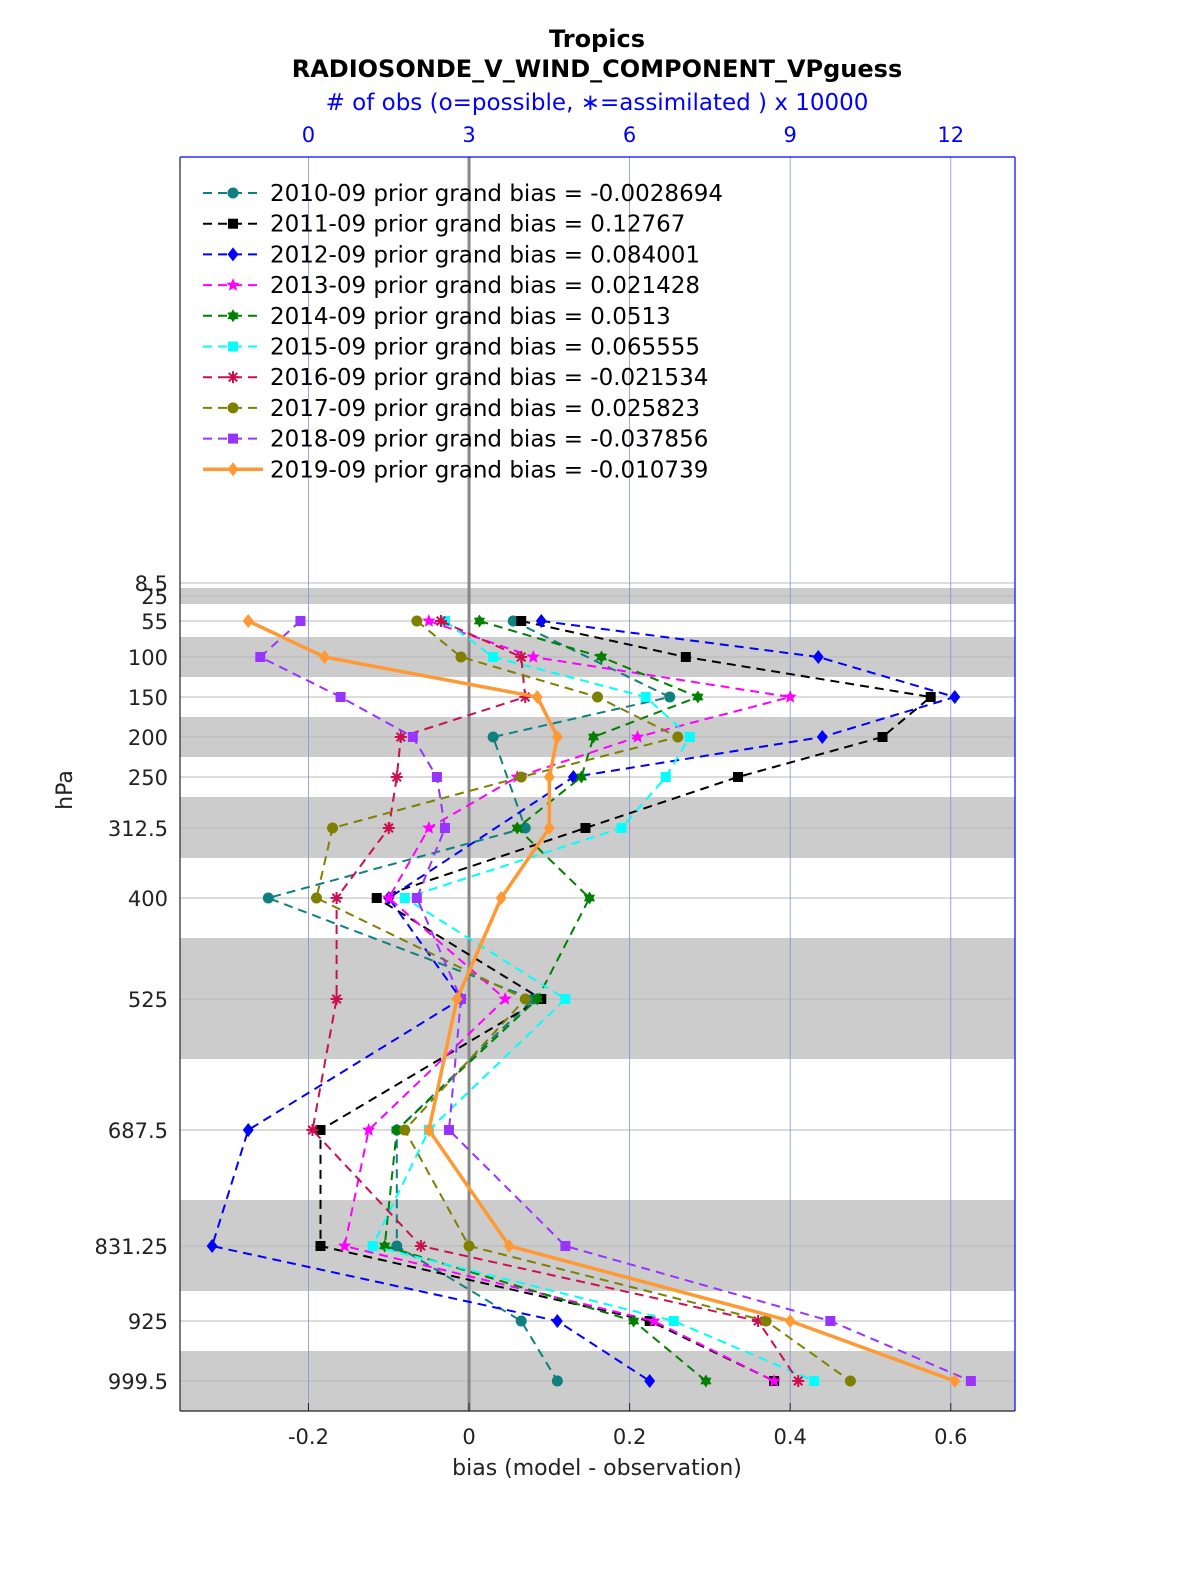 This screenshot has width=1200, height=1575. What do you see at coordinates (463, 194) in the screenshot?
I see `legend-entry: 2010-09 prior grand bias = -0.0028694` at bounding box center [463, 194].